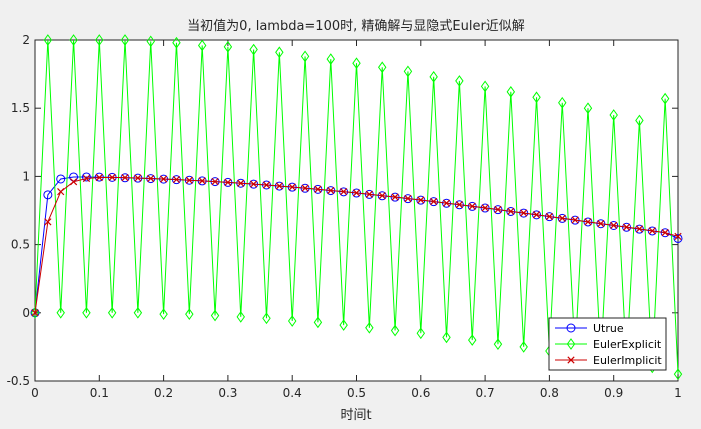 The width and height of the screenshot is (701, 429). Describe the element at coordinates (292, 393) in the screenshot. I see `x-tick-label: 0.4` at that location.